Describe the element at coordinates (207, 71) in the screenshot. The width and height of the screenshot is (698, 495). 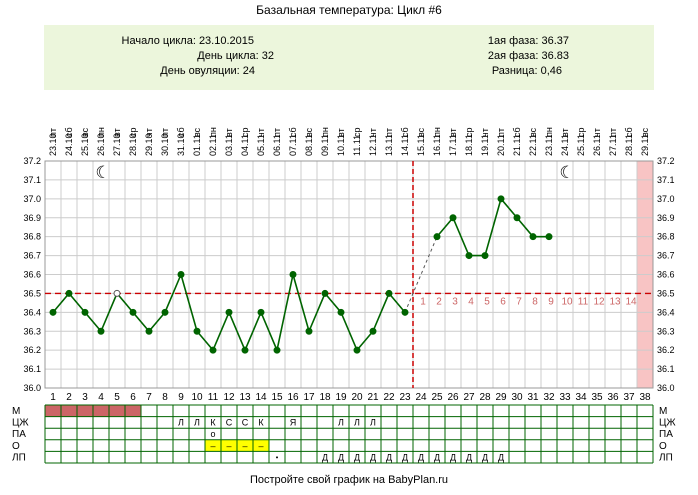
I see `ovulation-day-line: День овуляции: 24` at that location.